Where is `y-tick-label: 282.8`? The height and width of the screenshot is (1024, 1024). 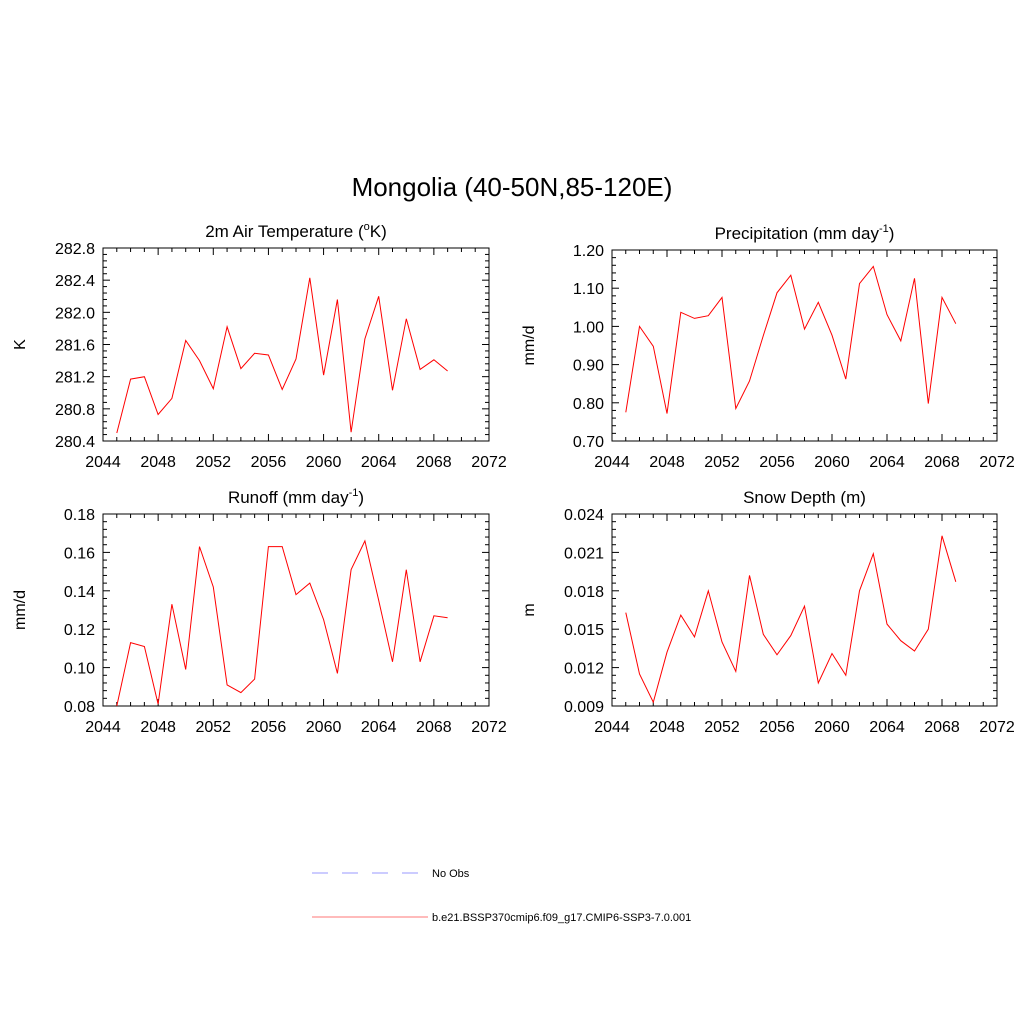 y-tick-label: 282.8 is located at coordinates (75, 249).